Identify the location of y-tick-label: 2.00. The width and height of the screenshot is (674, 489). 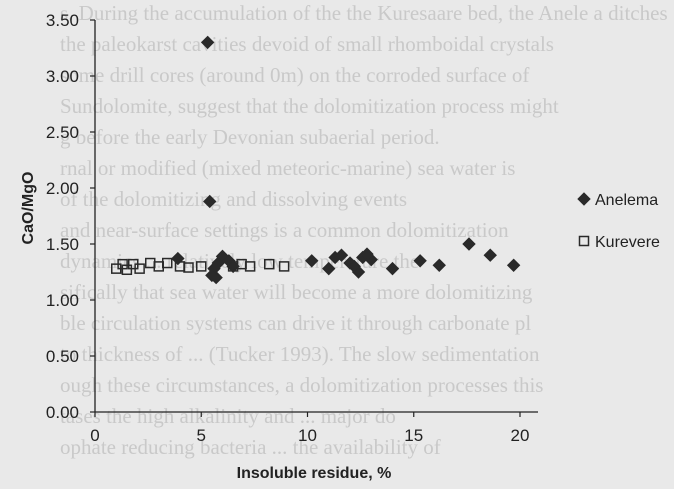
(62, 188).